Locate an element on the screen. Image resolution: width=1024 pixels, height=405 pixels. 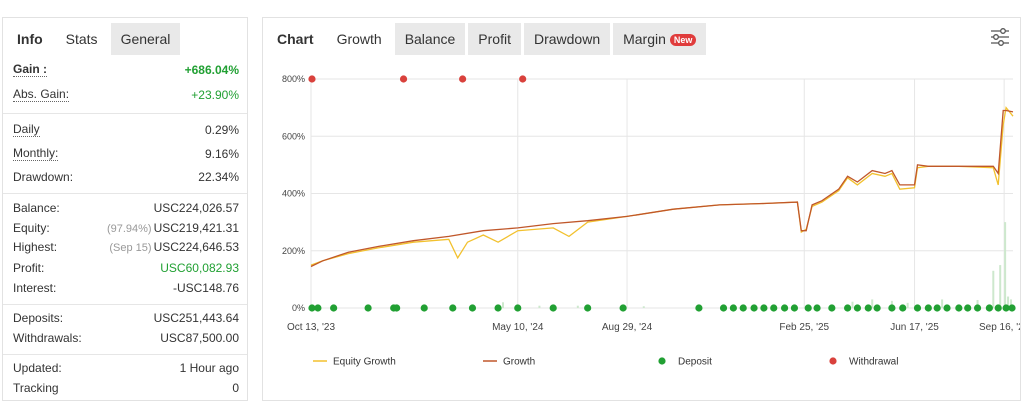
monthly-label: Monthly: is located at coordinates (36, 153).